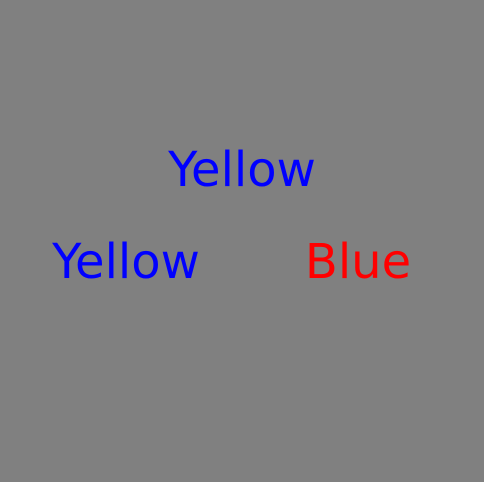 The width and height of the screenshot is (484, 482). I want to click on color-word-top: Yellow, so click(242, 170).